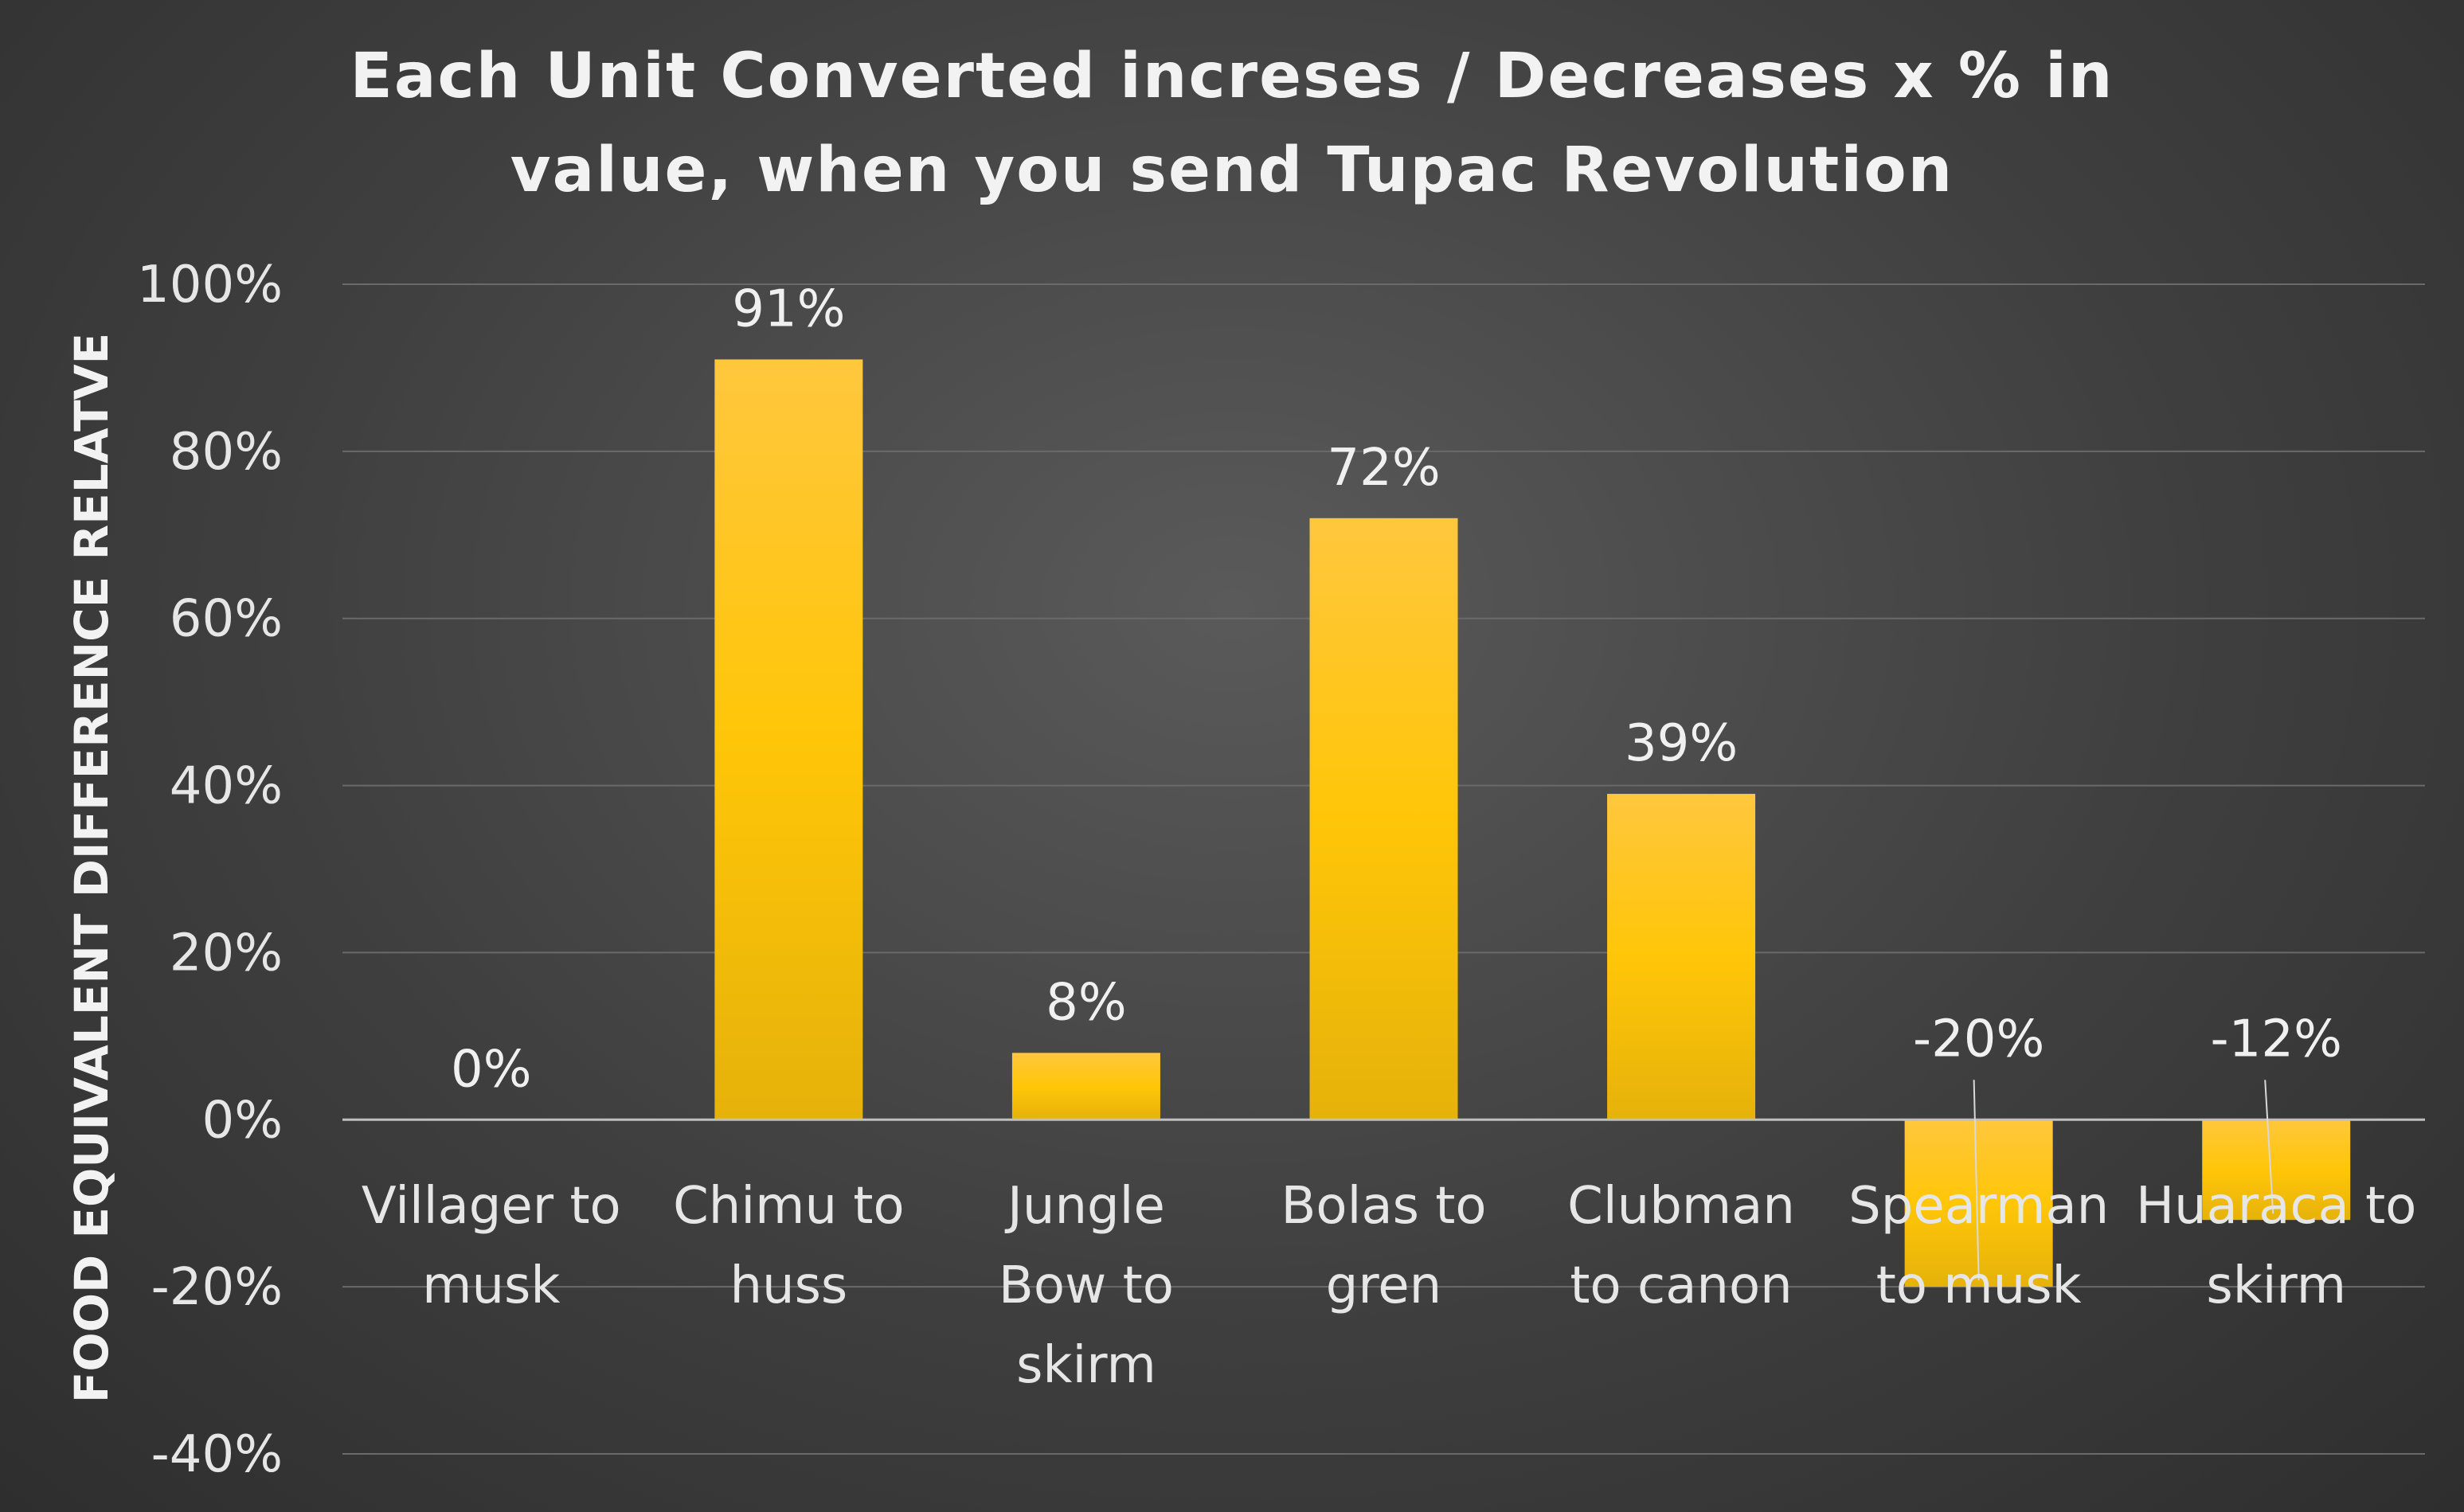 The width and height of the screenshot is (2464, 1512). What do you see at coordinates (217, 1287) in the screenshot?
I see `y-tick-label: -20%` at bounding box center [217, 1287].